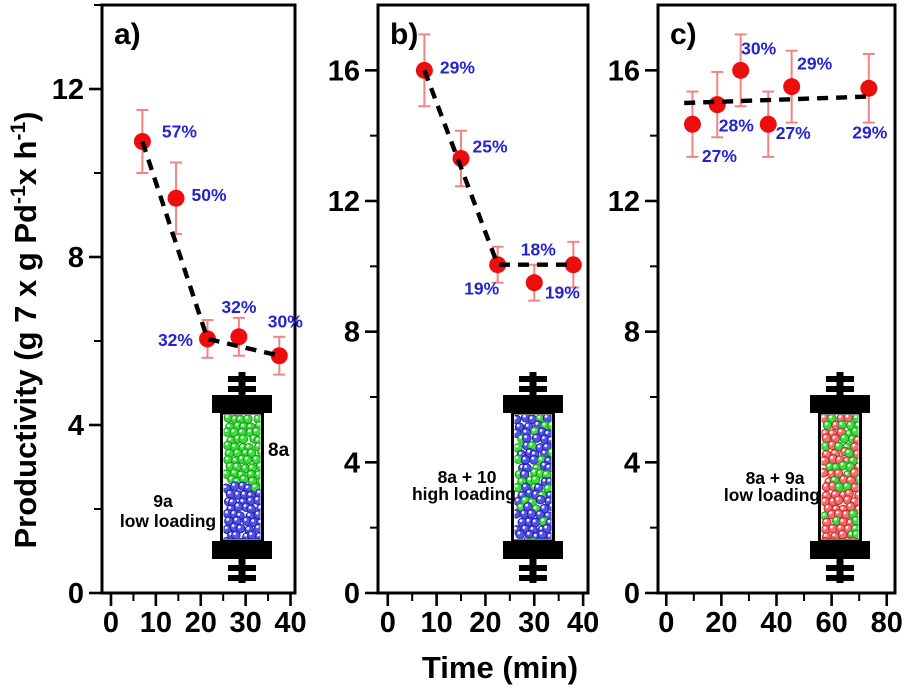 The height and width of the screenshot is (688, 908). I want to click on percent-label: 29%, so click(457, 67).